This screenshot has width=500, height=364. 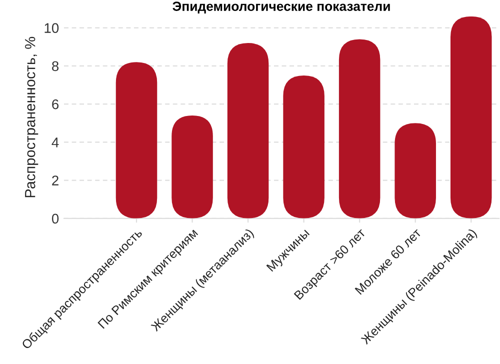 I want to click on y-tick-label: 2, so click(x=55, y=181).